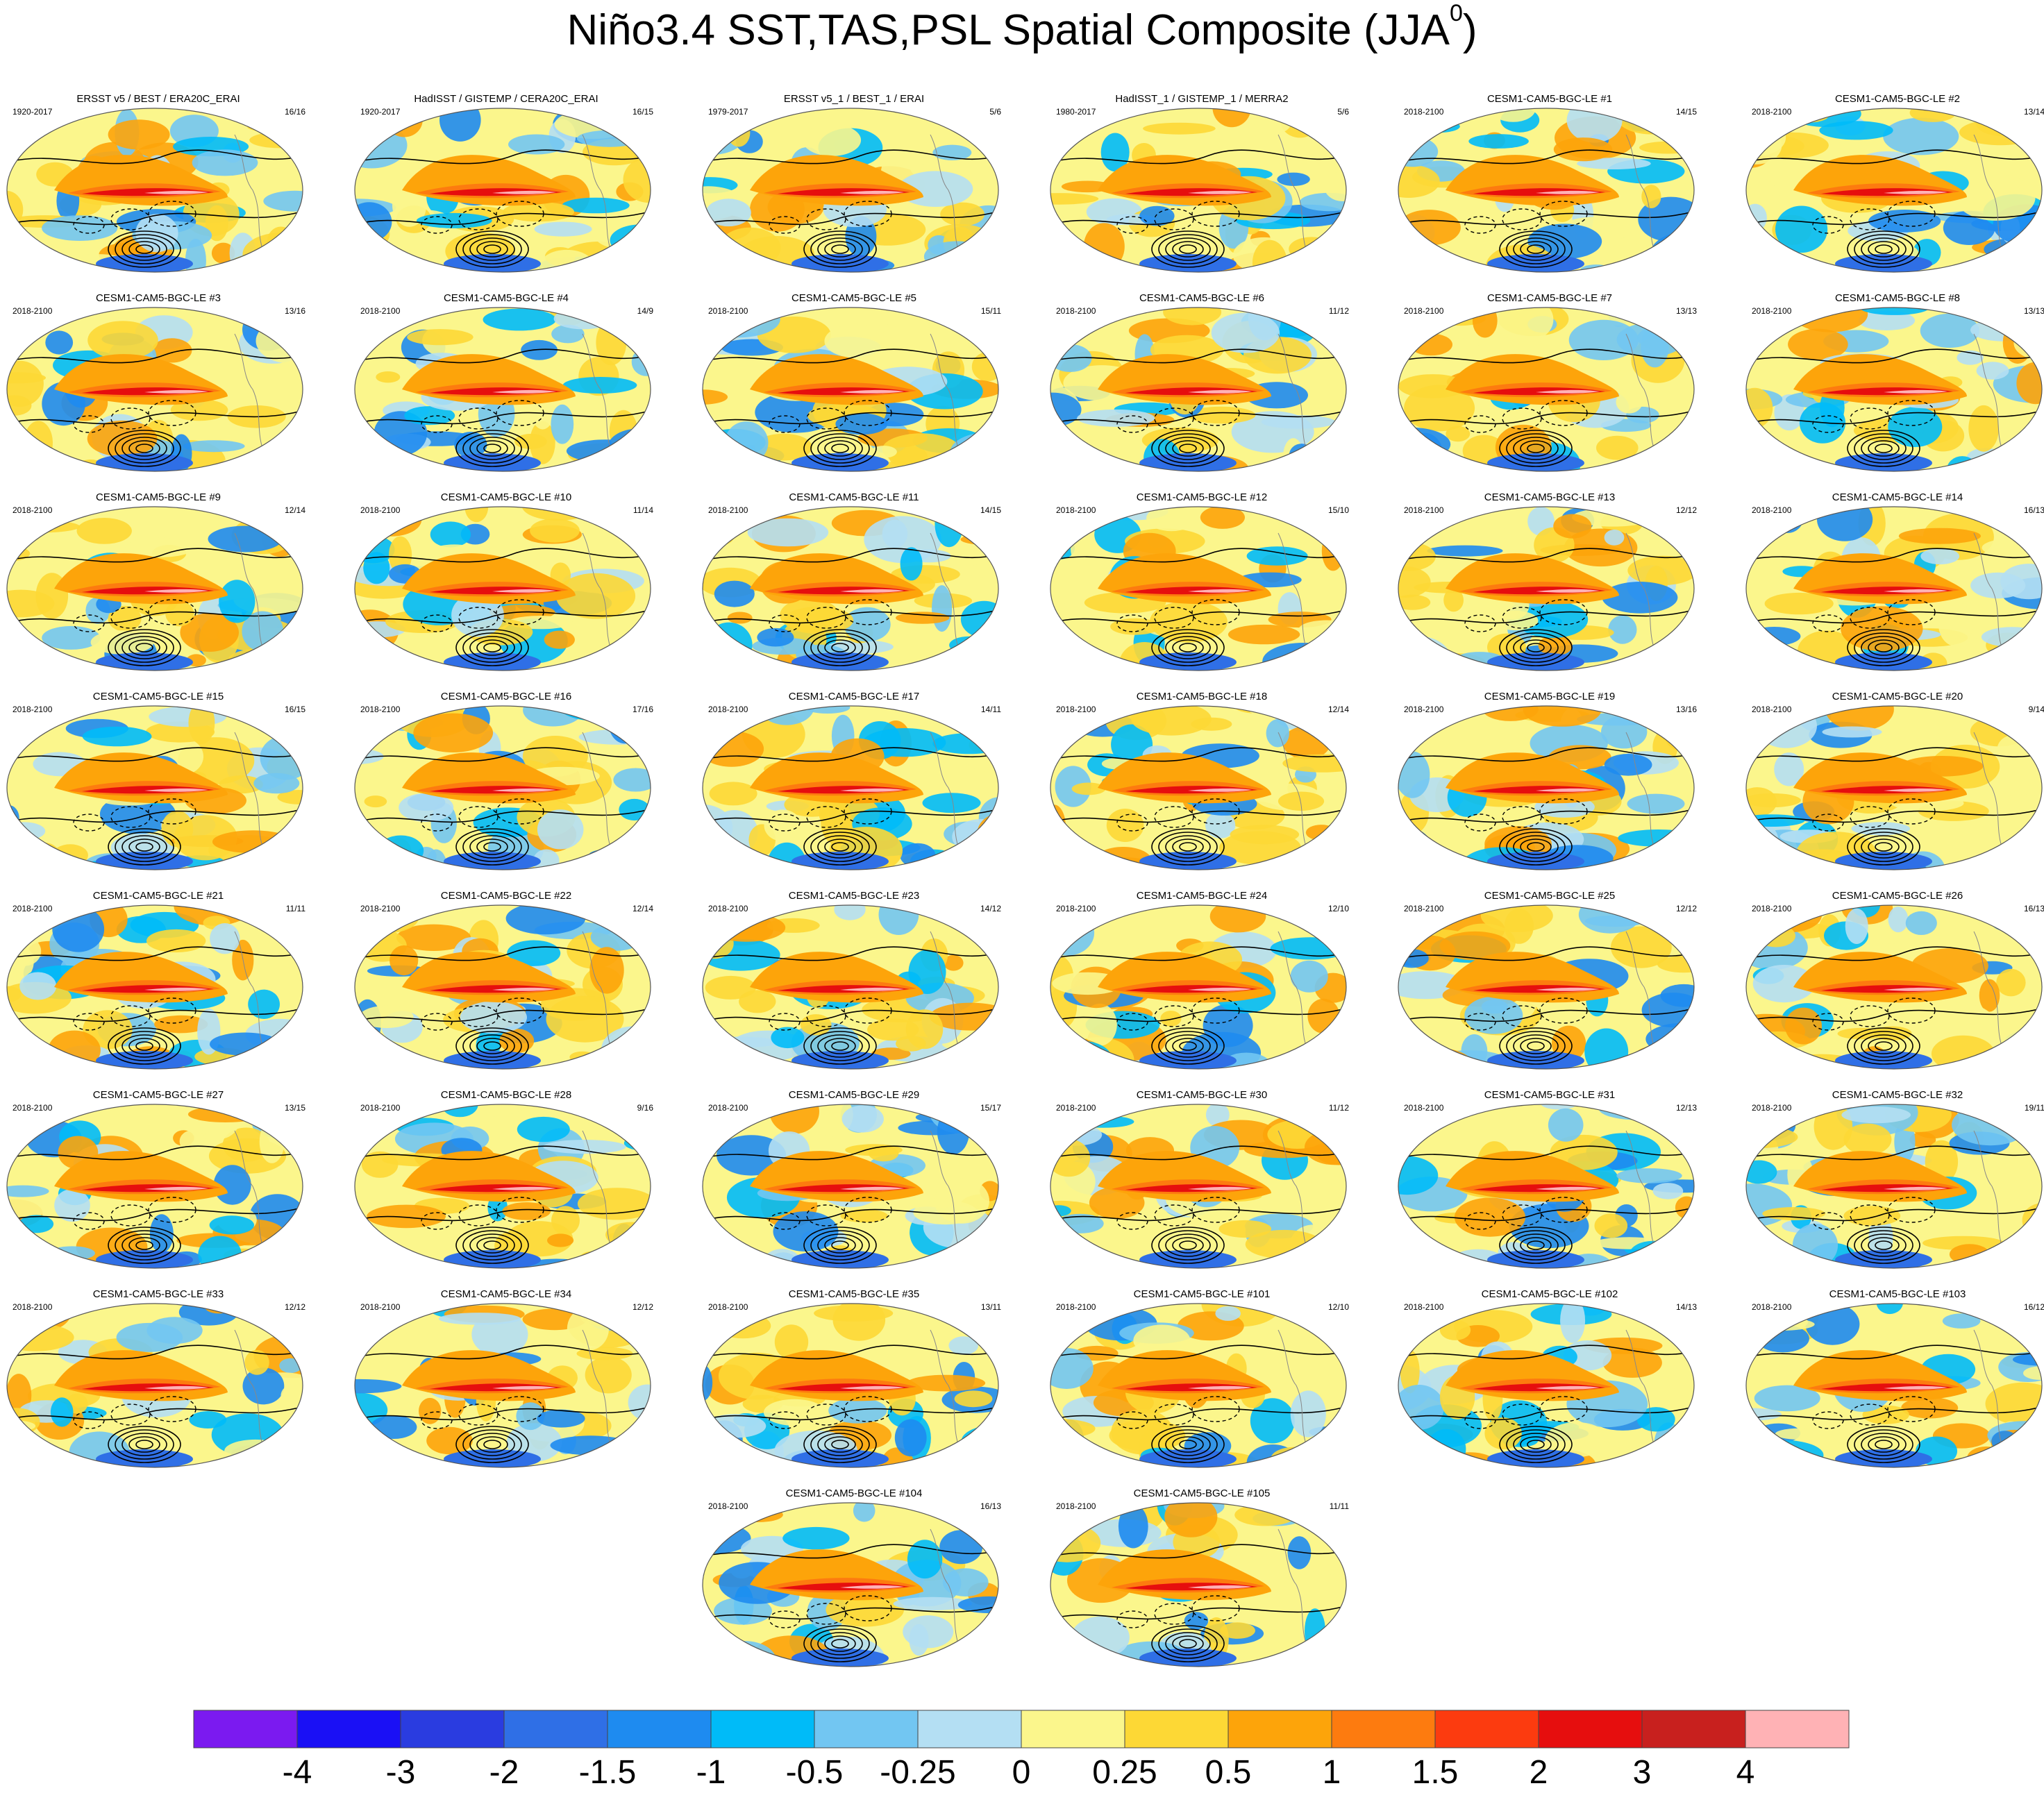 Image resolution: width=2044 pixels, height=1795 pixels. What do you see at coordinates (850, 589) in the screenshot?
I see `map-field` at bounding box center [850, 589].